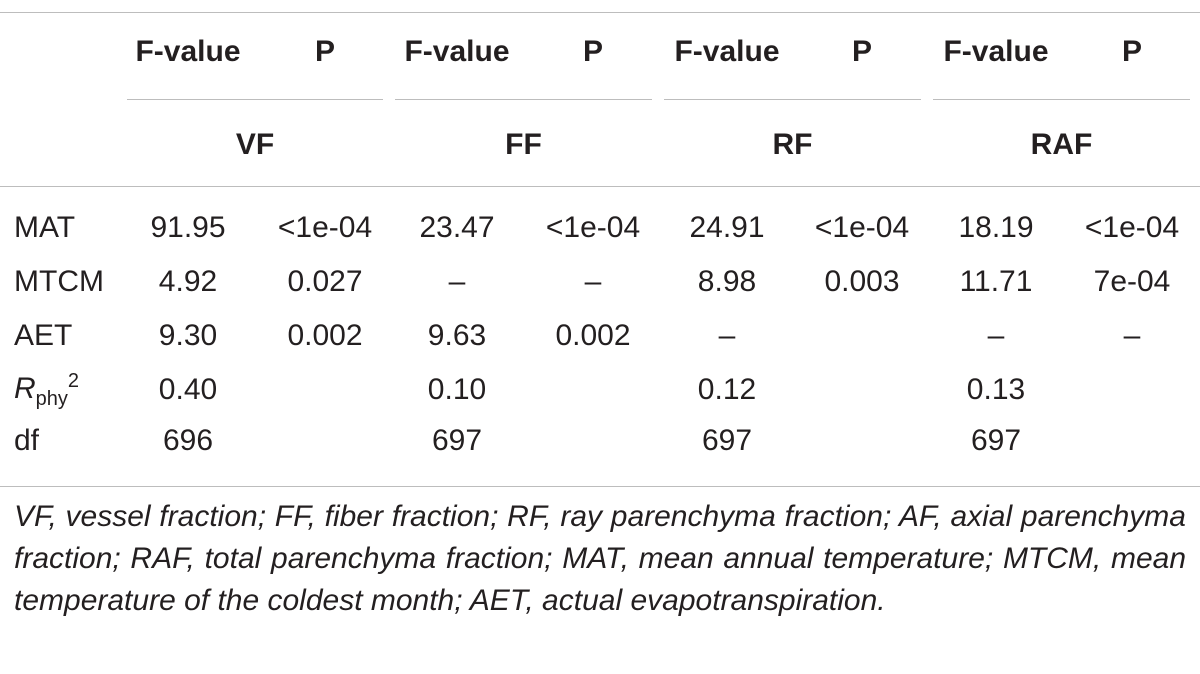 Image resolution: width=1200 pixels, height=674 pixels. What do you see at coordinates (188, 281) in the screenshot?
I see `cell: 4.92` at bounding box center [188, 281].